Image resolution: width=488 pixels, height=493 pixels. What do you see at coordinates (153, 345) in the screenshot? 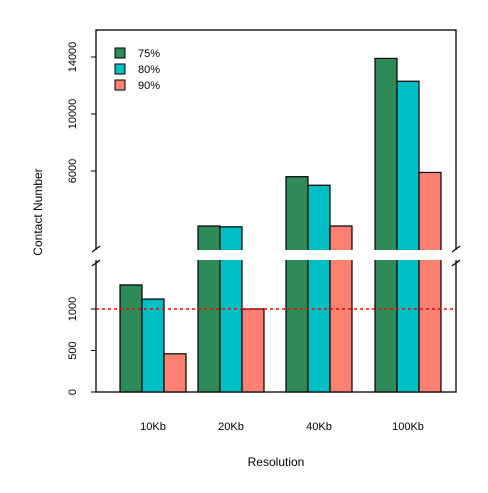
I see `bar-10kb-80pct` at bounding box center [153, 345].